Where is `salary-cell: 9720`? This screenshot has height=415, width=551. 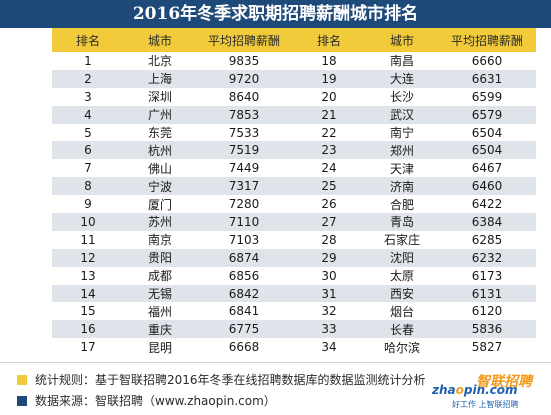
salary-cell: 9720 is located at coordinates (244, 78).